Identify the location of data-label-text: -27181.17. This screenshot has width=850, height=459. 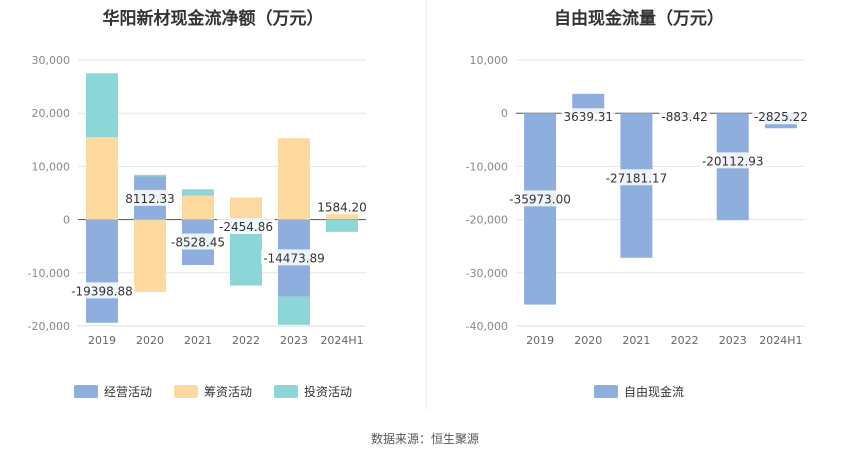
(637, 178).